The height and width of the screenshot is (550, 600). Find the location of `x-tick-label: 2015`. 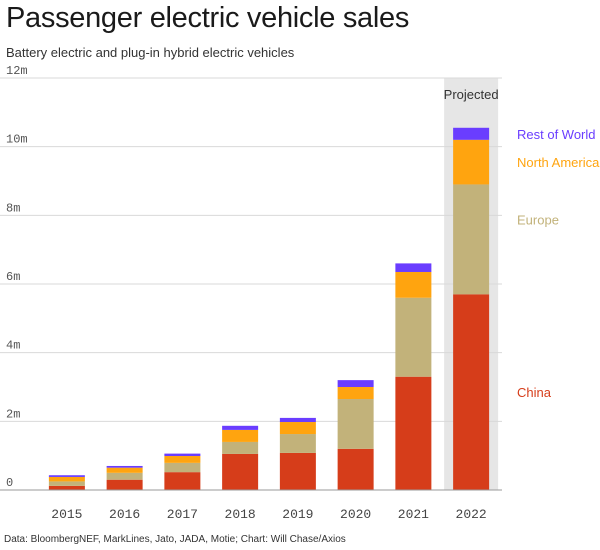

x-tick-label: 2015 is located at coordinates (66, 514).